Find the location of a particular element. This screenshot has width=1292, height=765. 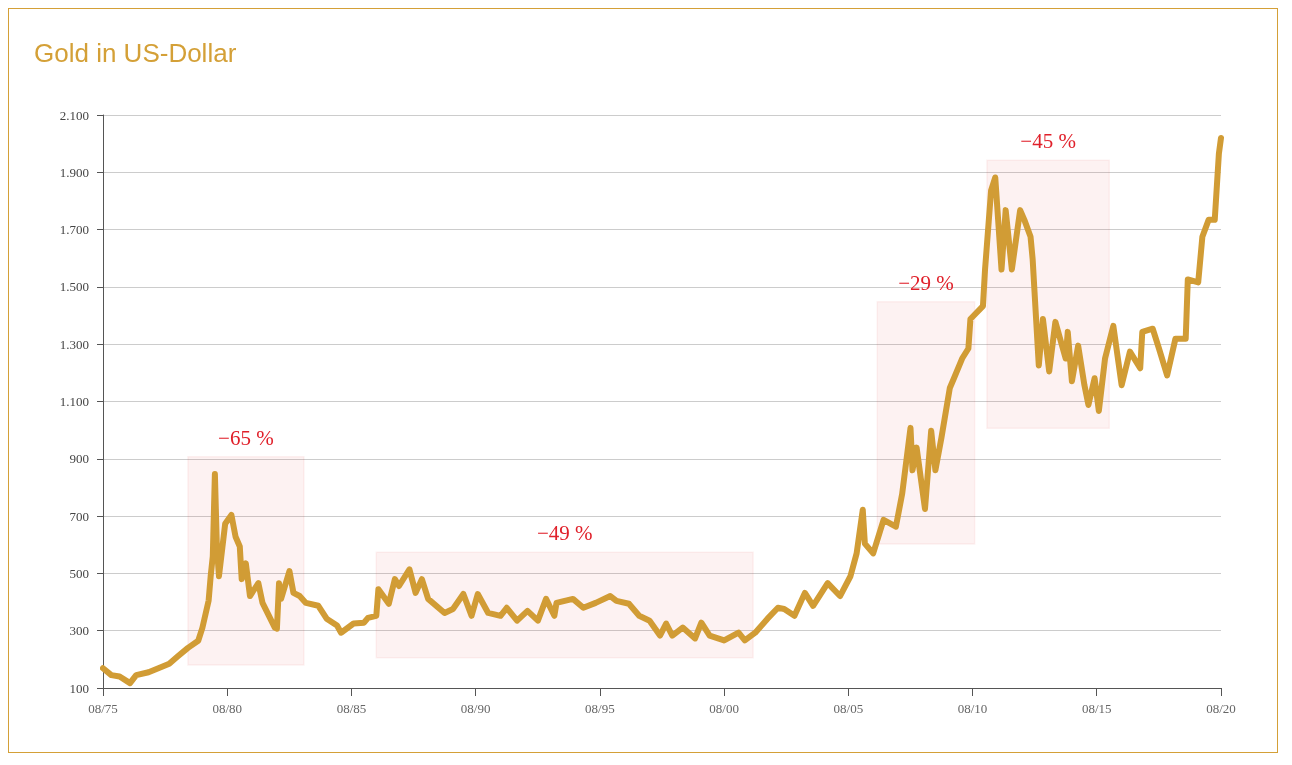

x-tick-label: 08/05 is located at coordinates (848, 708).